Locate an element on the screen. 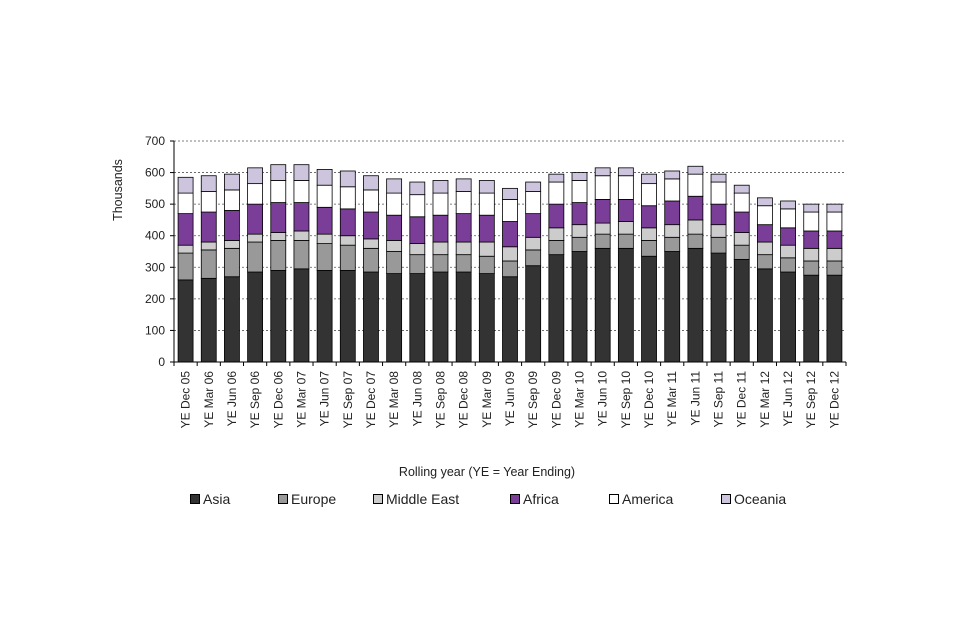 The width and height of the screenshot is (960, 640). x-axis-title: Rolling year (YE = Year Ending) is located at coordinates (487, 472).